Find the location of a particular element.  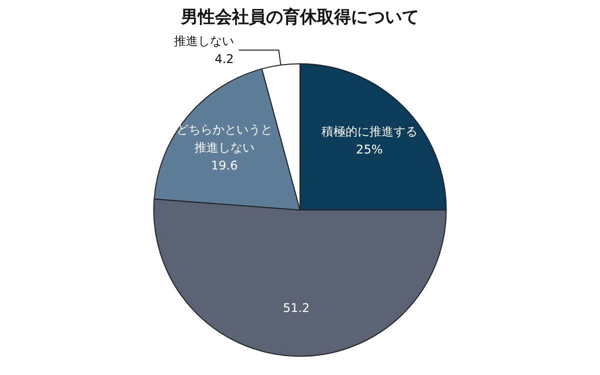

chart-title: 男性会社員の育休取得について is located at coordinates (299, 17).